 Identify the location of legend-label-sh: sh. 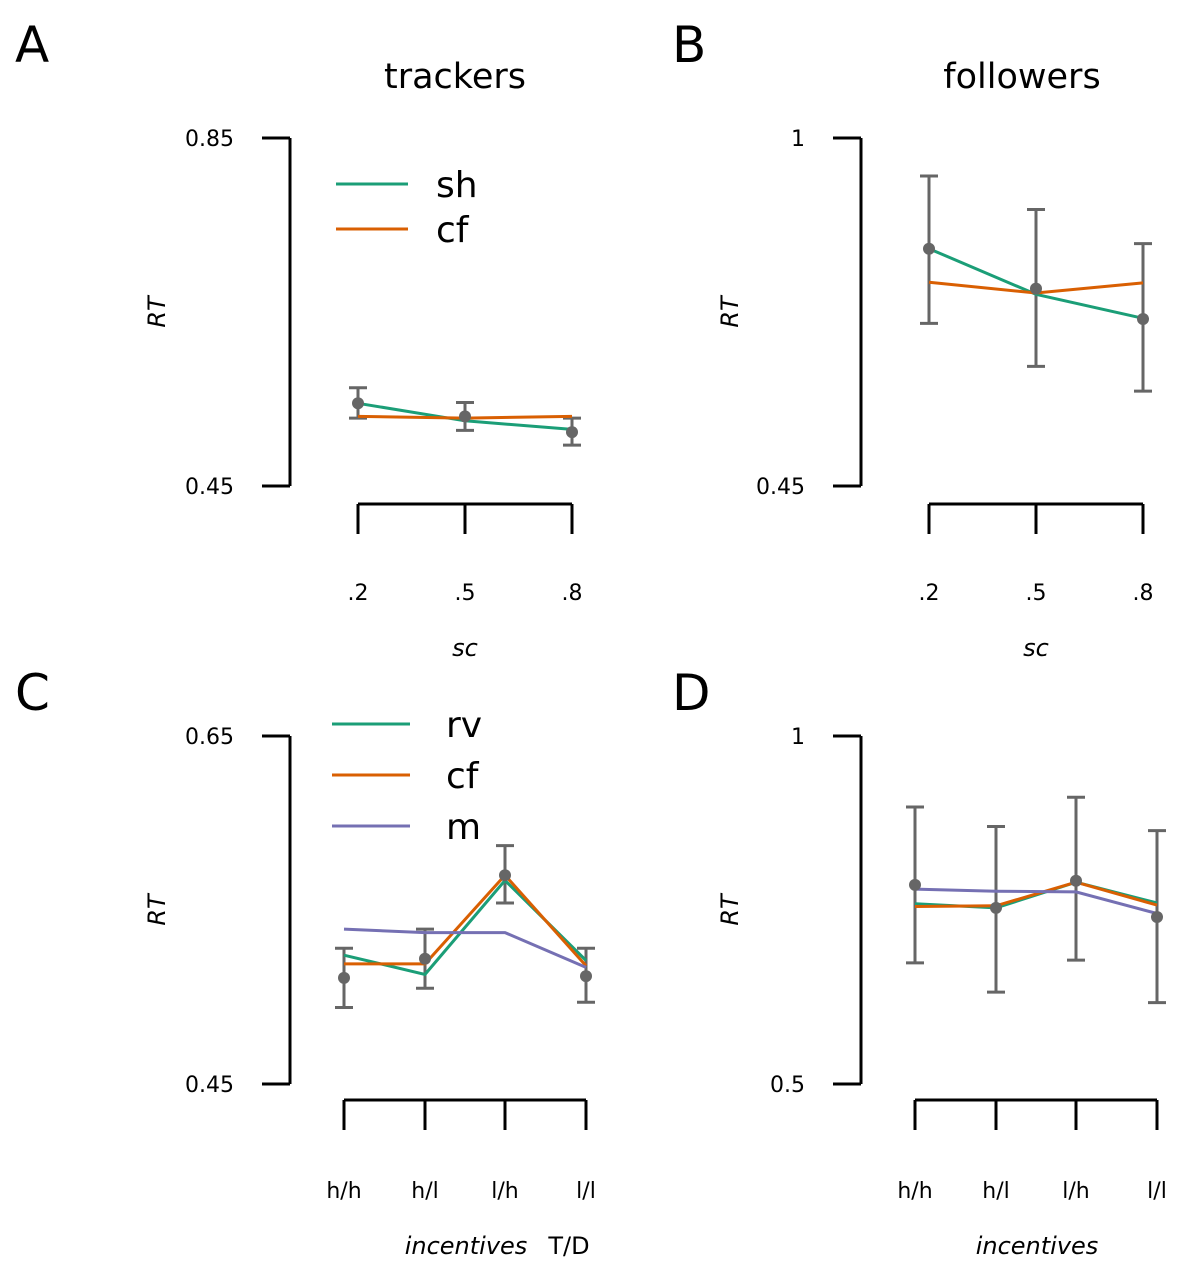
(457, 185).